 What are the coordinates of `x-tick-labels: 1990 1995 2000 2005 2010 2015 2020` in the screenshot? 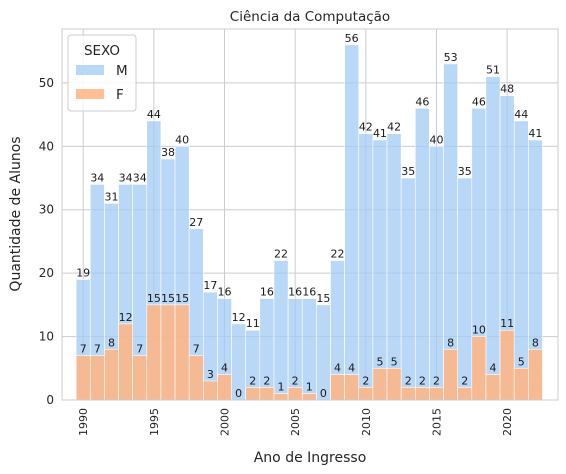 It's located at (295, 422).